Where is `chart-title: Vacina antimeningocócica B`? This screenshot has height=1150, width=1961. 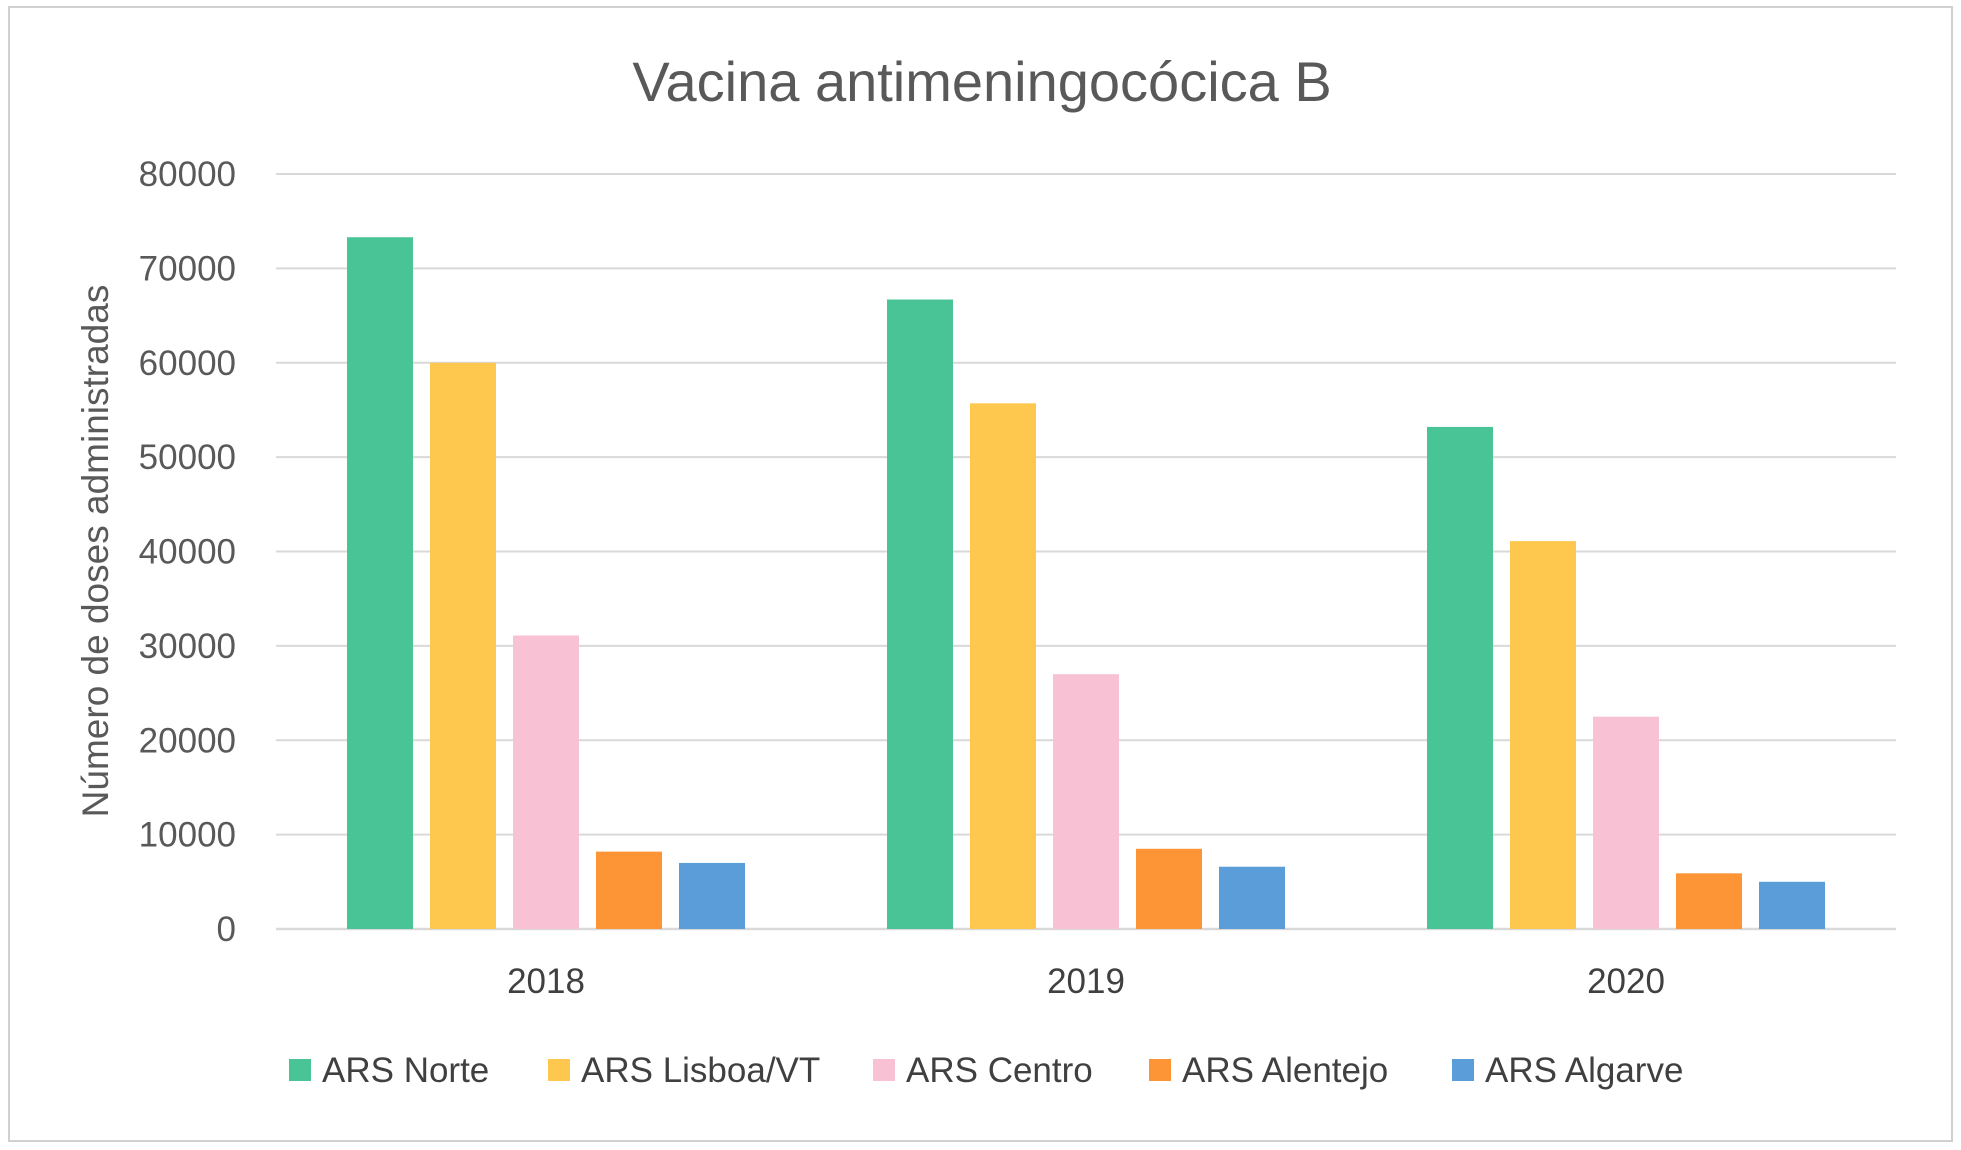
chart-title: Vacina antimeningocócica B is located at coordinates (981, 81).